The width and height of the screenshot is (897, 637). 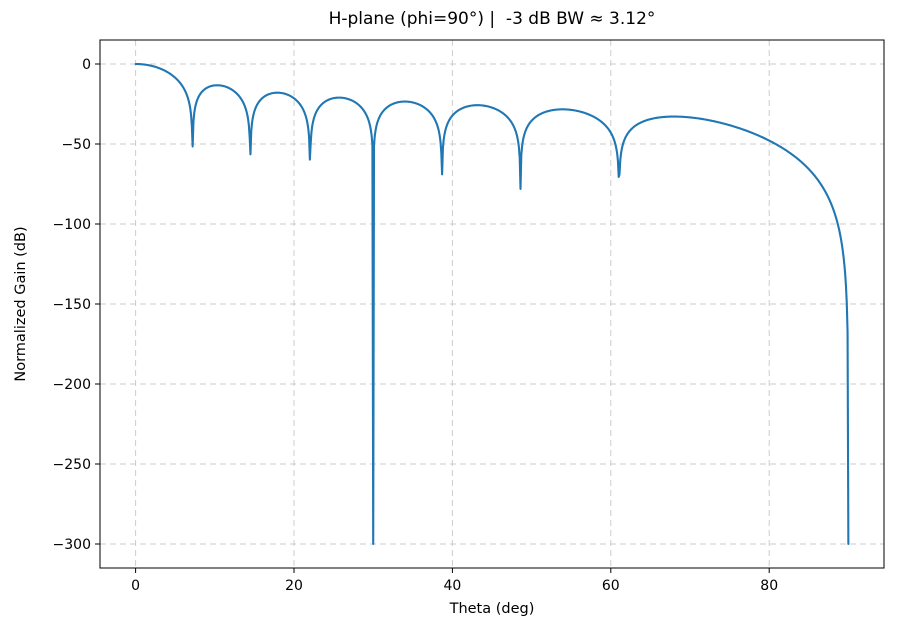 I want to click on y-tick-label: −50, so click(x=76, y=145).